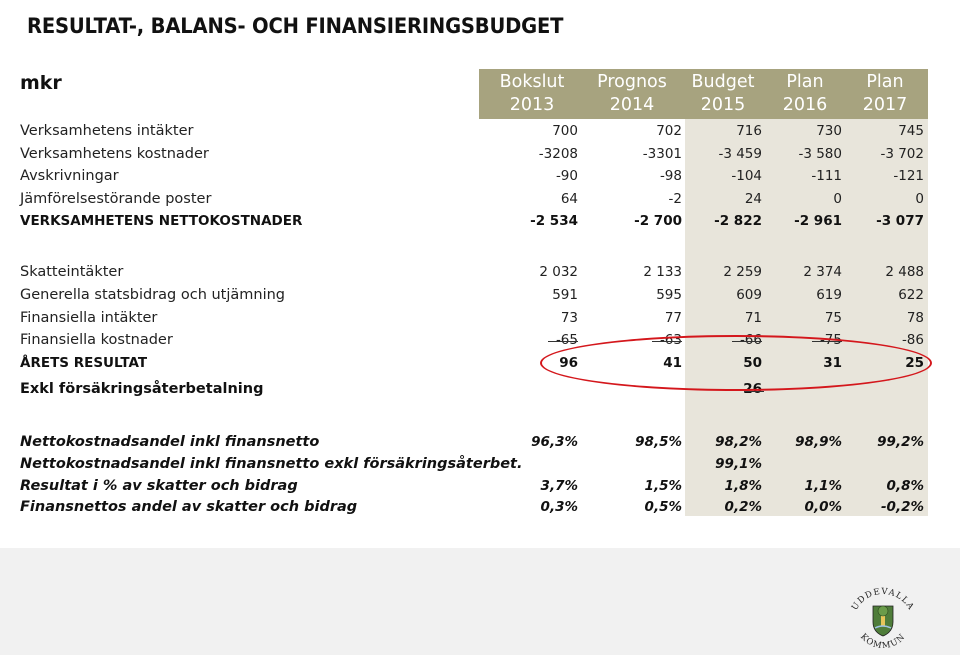 The image size is (960, 655). Describe the element at coordinates (632, 82) in the screenshot. I see `column-header-line1: Prognos` at that location.